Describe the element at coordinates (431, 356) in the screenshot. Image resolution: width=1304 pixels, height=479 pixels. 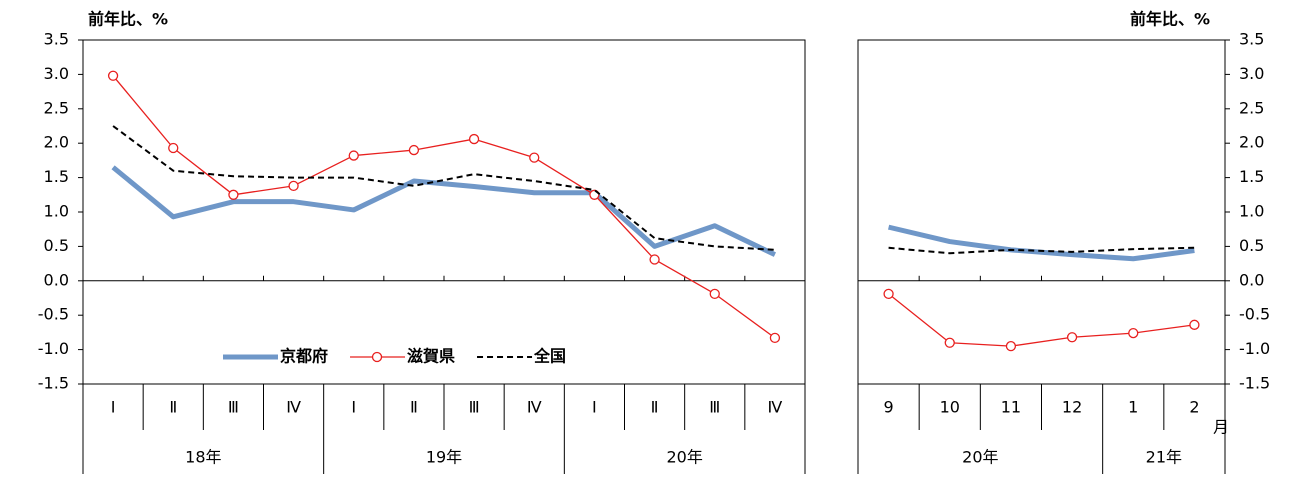
I see `legend-label: 滋賀県` at that location.